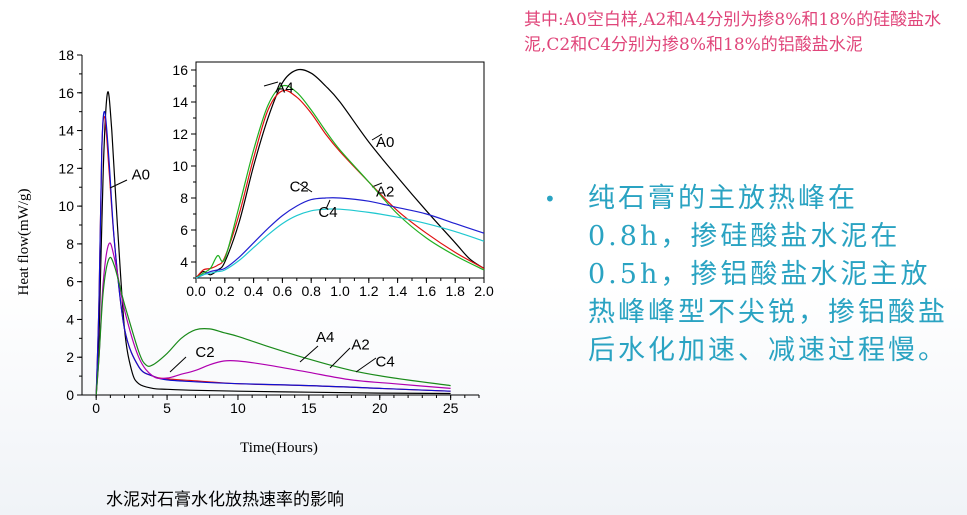  What do you see at coordinates (455, 291) in the screenshot?
I see `x-tick-label: 1.8` at bounding box center [455, 291].